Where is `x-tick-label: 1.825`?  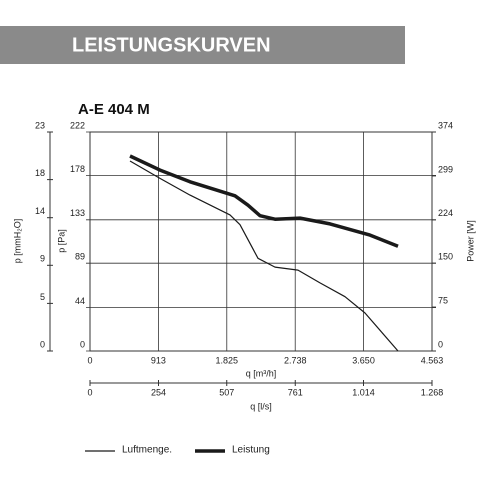
x-tick-label: 1.825 is located at coordinates (227, 360).